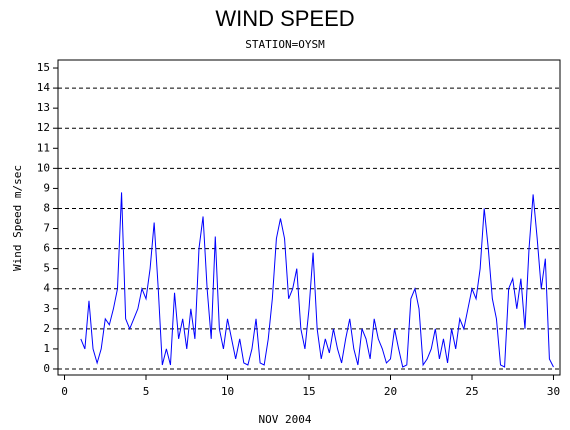 The height and width of the screenshot is (430, 570). Describe the element at coordinates (390, 391) in the screenshot. I see `x-tick-label: 20` at that location.